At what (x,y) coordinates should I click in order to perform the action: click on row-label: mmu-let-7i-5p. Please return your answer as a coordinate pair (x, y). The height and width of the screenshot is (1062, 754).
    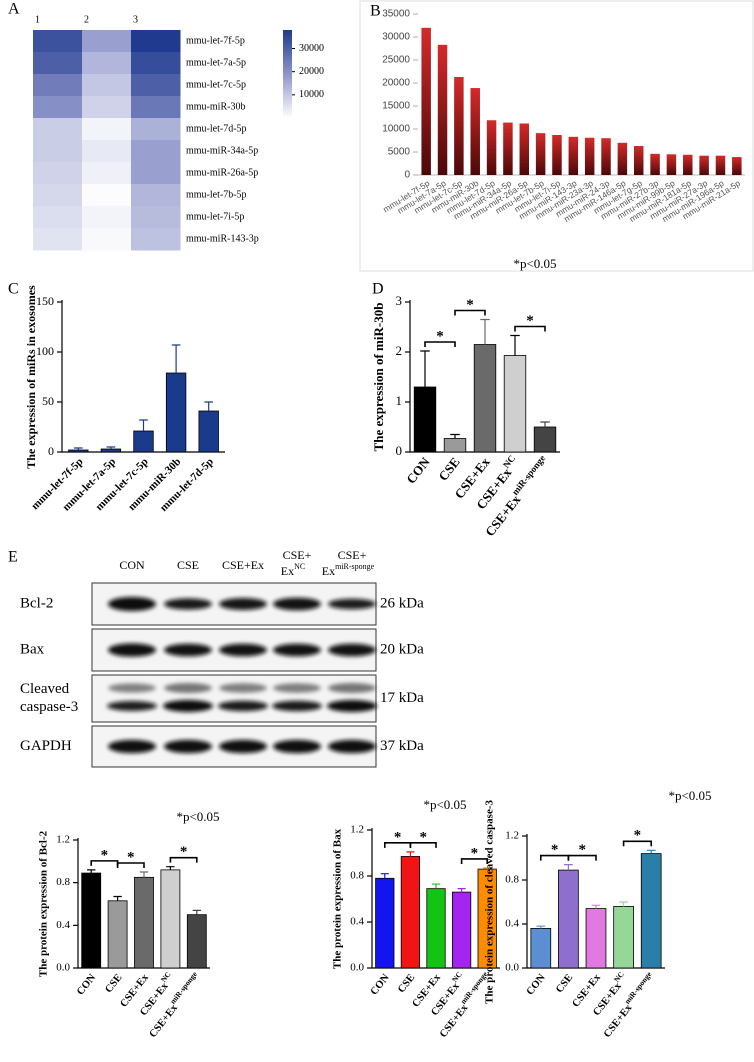
    Looking at the image, I should click on (215, 216).